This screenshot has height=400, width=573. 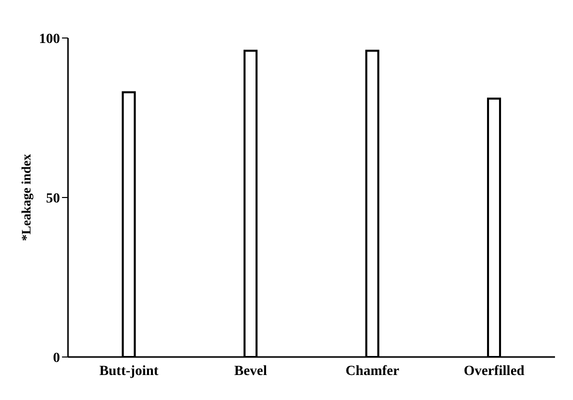 What do you see at coordinates (251, 371) in the screenshot?
I see `x-tick-label: Bevel` at bounding box center [251, 371].